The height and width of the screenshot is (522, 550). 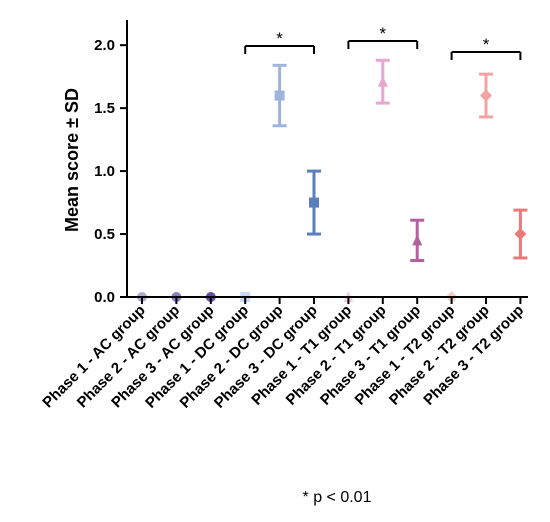 I want to click on y-tick-label: 0.5, so click(x=104, y=234).